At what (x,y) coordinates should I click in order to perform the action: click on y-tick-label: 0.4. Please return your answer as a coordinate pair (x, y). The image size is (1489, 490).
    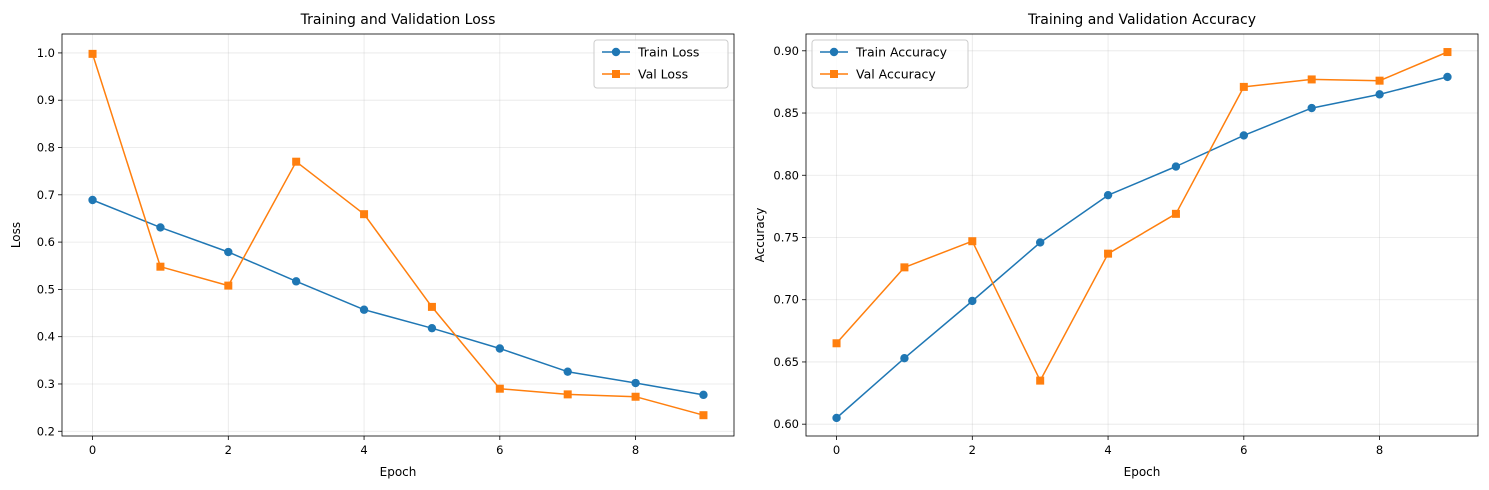
    Looking at the image, I should click on (46, 337).